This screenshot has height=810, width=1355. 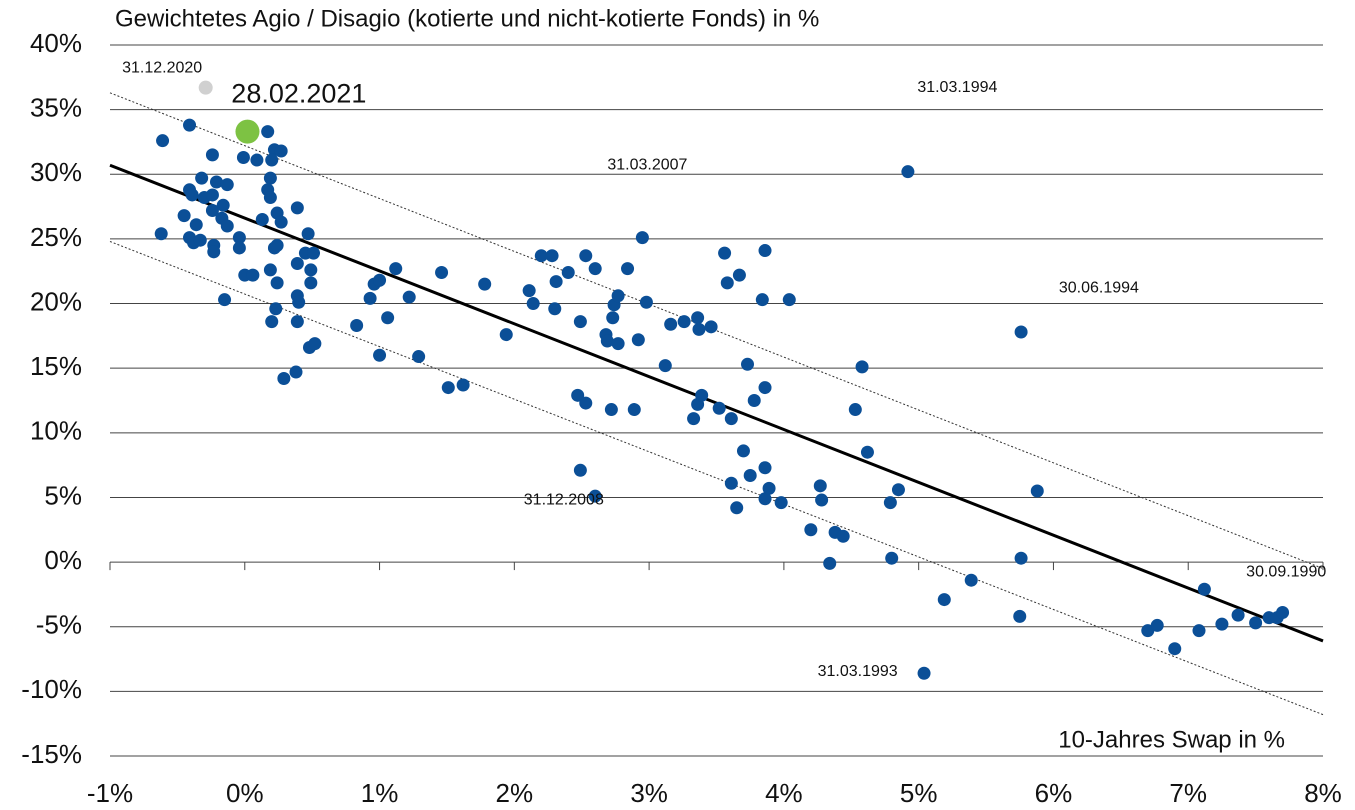 What do you see at coordinates (298, 94) in the screenshot?
I see `annotation: 28.02.2021` at bounding box center [298, 94].